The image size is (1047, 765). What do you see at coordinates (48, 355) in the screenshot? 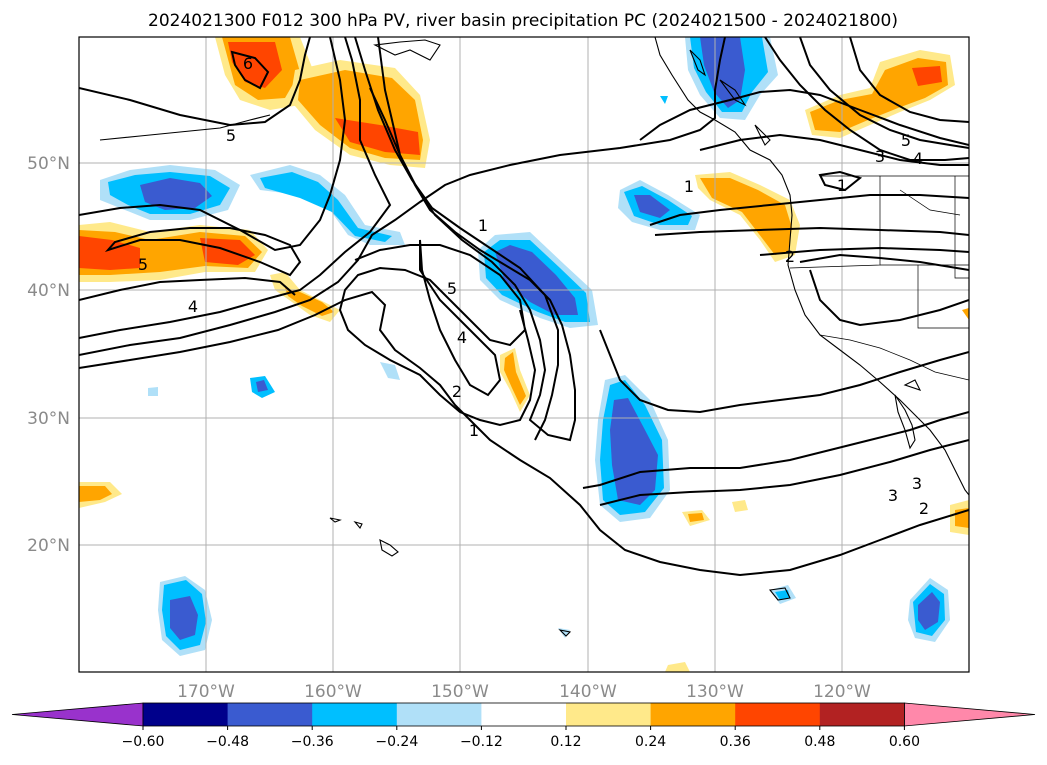
I see `latitude-labels: 50°N 40°N 30°N 20°N` at bounding box center [48, 355].